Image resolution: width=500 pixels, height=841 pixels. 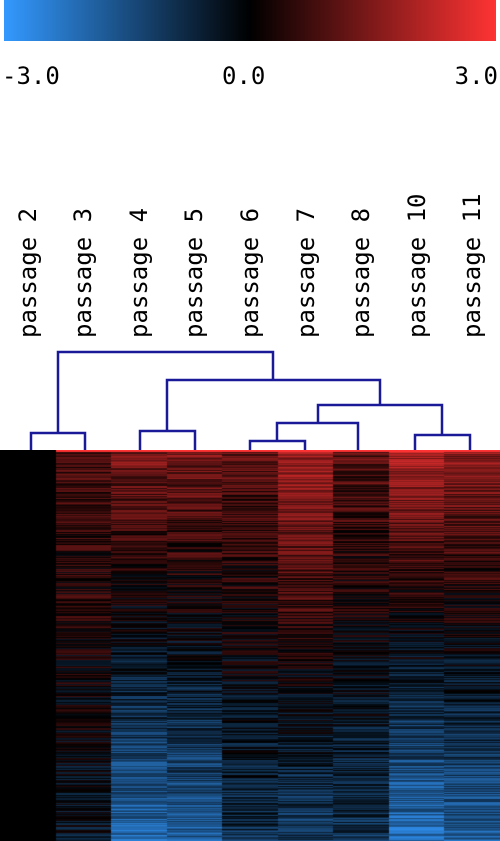 What do you see at coordinates (472, 266) in the screenshot?
I see `column-label: passage 11` at bounding box center [472, 266].